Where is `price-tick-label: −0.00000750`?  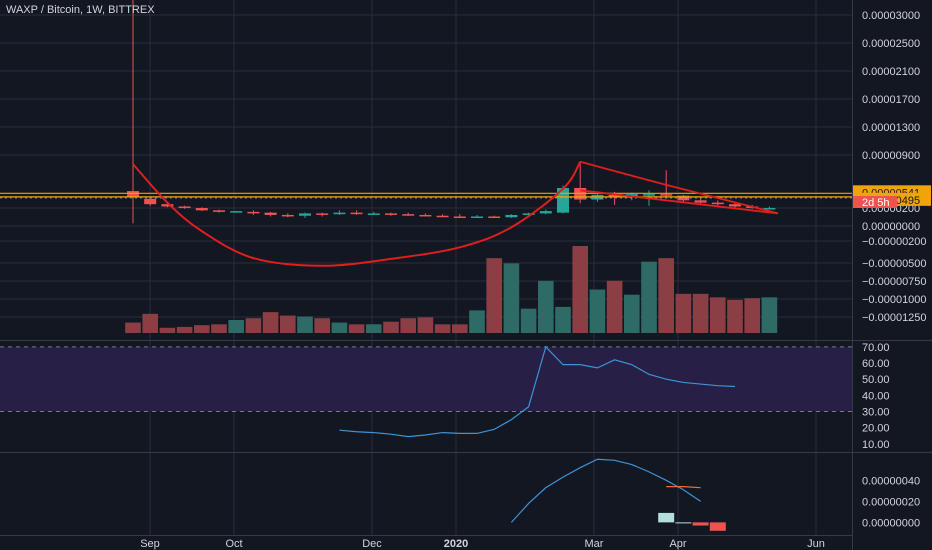
price-tick-label: −0.00000750 is located at coordinates (894, 282).